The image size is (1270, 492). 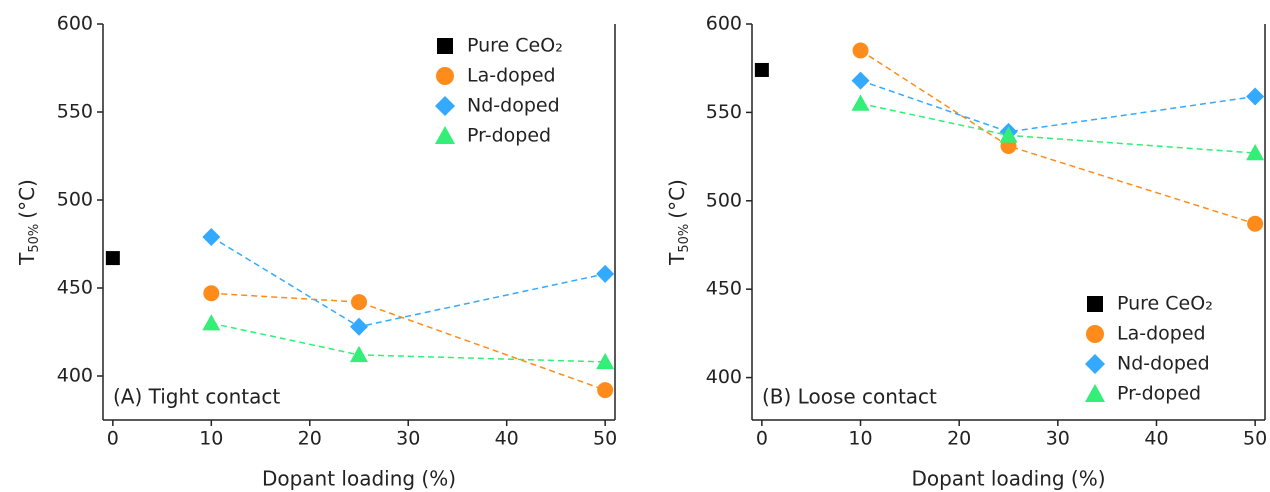 I want to click on annotation: (B) Loose contact, so click(x=849, y=397).